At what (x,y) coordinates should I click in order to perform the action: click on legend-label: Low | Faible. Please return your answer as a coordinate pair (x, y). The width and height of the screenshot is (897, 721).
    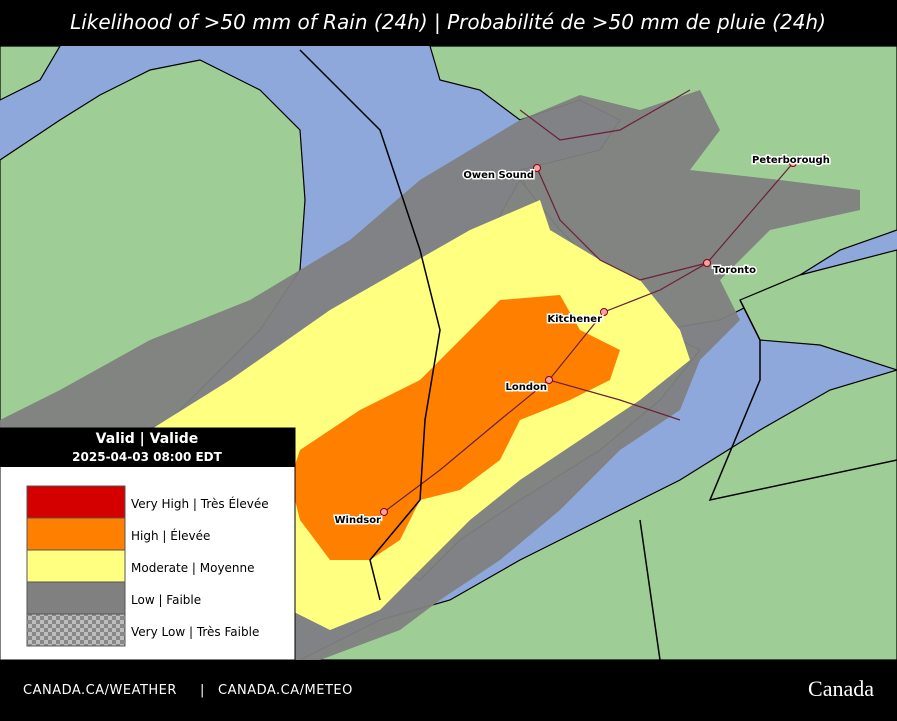
    Looking at the image, I should click on (166, 600).